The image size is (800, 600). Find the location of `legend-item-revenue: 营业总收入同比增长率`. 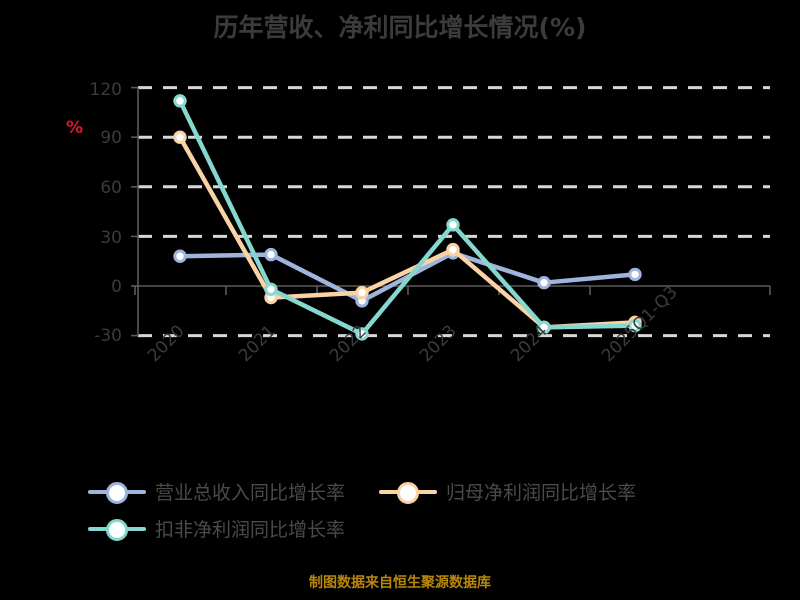

legend-item-revenue: 营业总收入同比增长率 is located at coordinates (216, 491).